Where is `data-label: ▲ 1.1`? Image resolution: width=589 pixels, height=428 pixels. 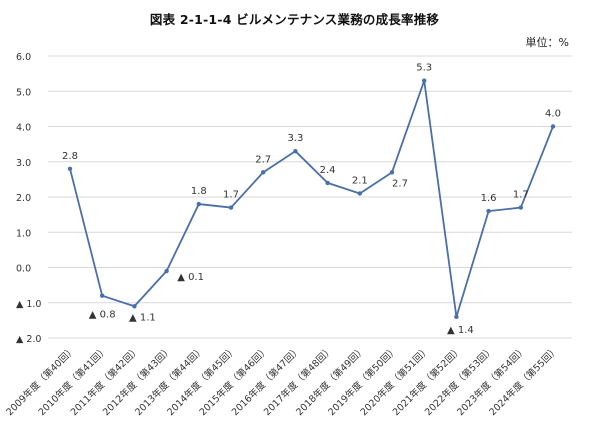 data-label: ▲ 1.1 is located at coordinates (142, 317).